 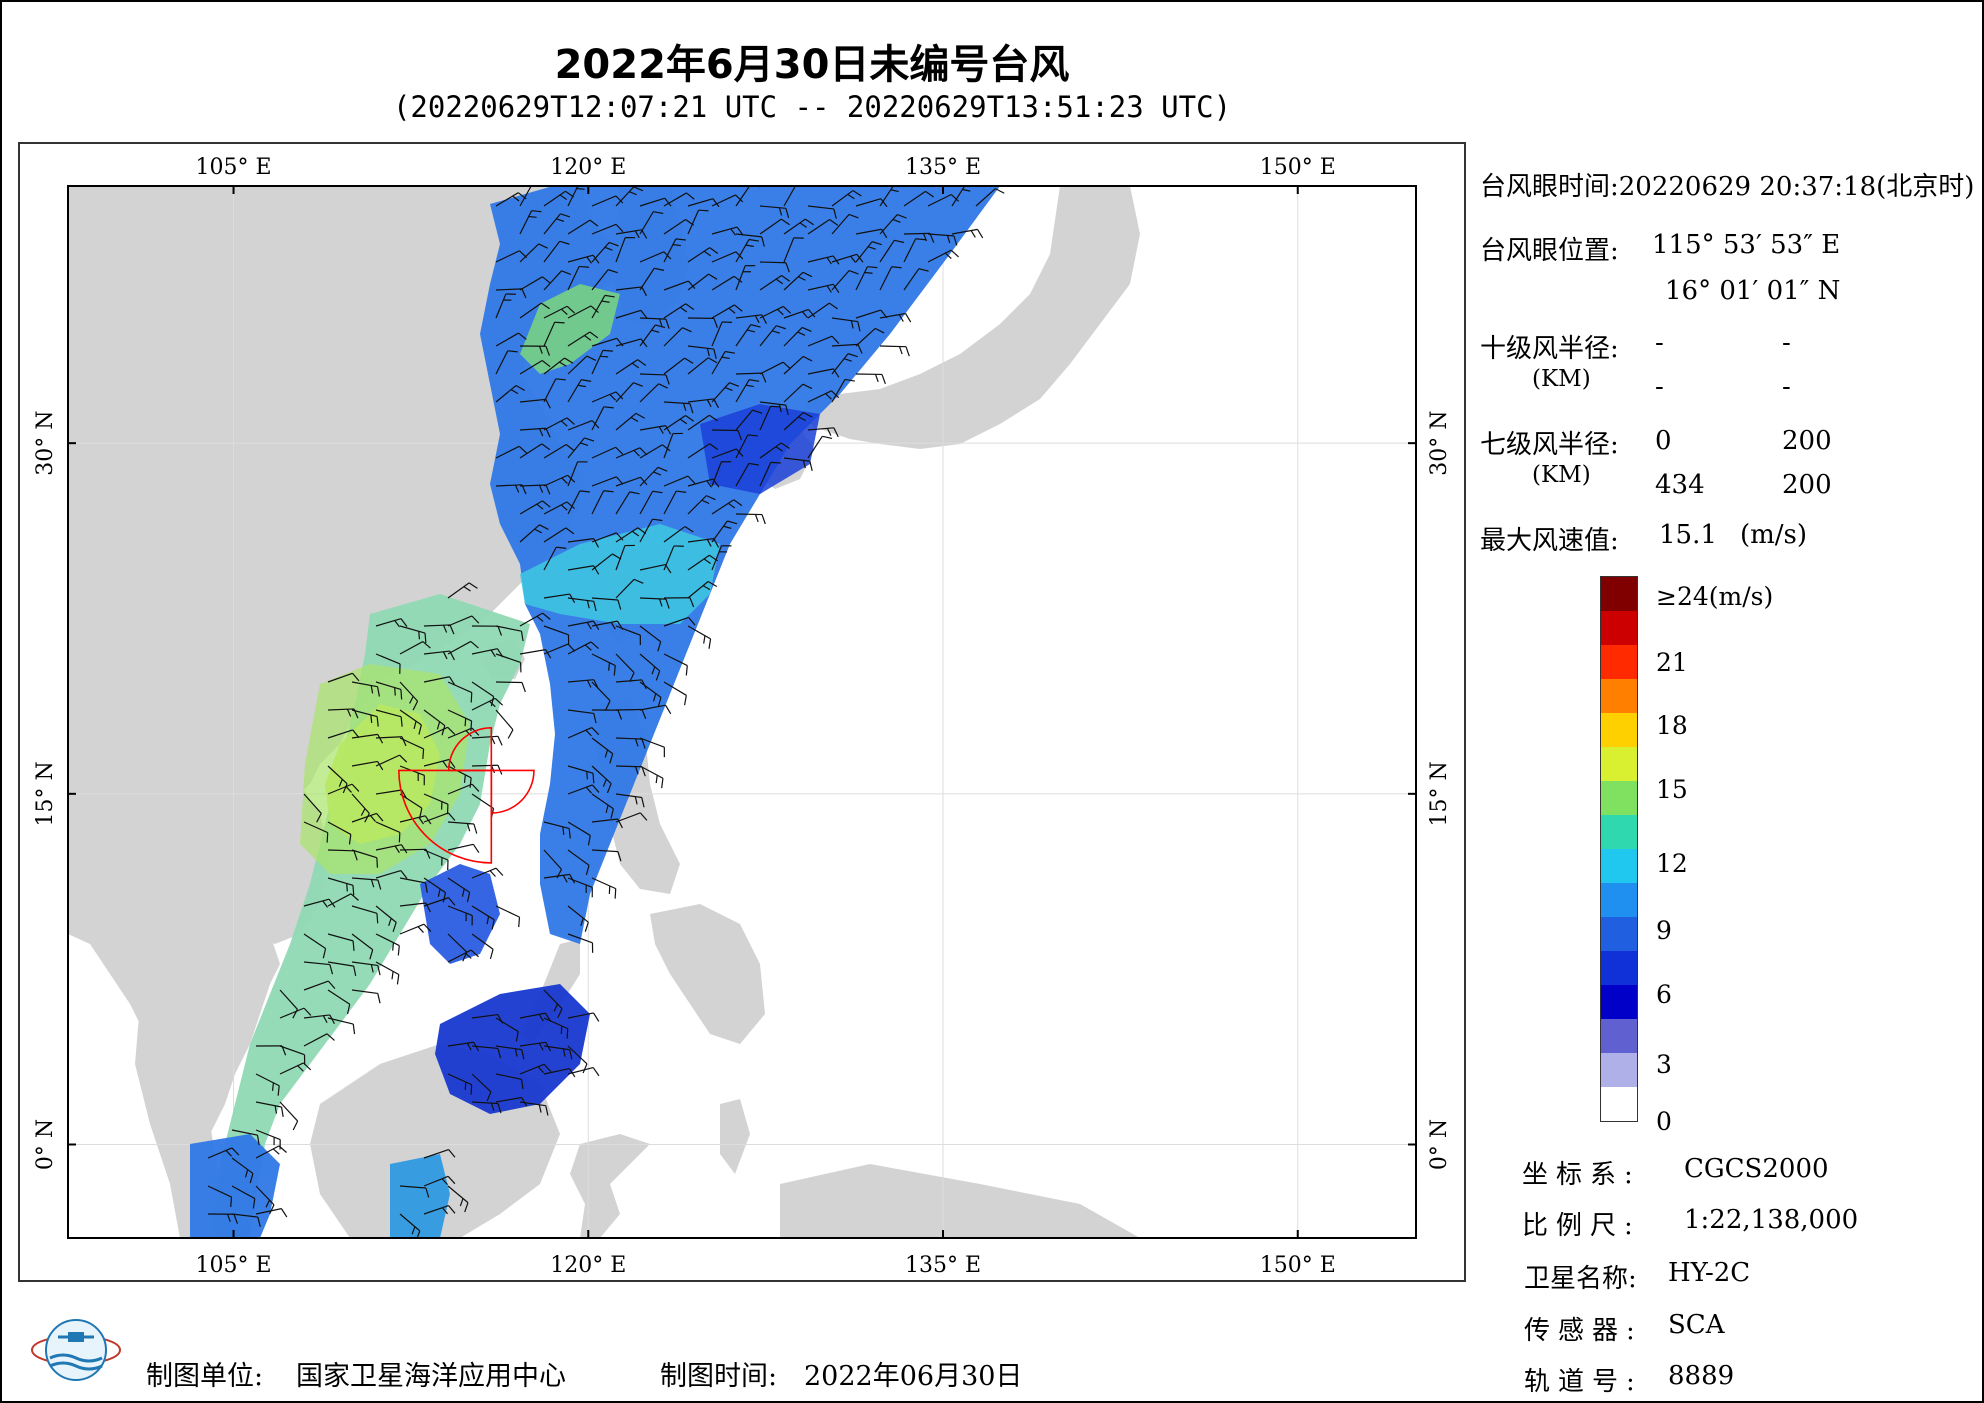 I want to click on eye-position-label: 台风眼位置:, so click(x=1549, y=251).